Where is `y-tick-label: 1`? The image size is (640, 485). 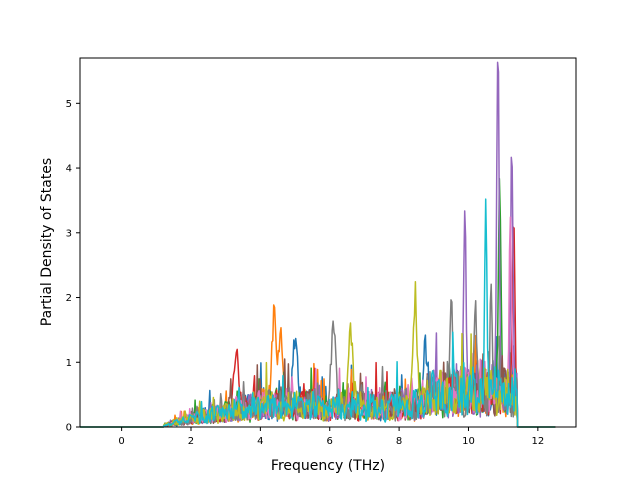 y-tick-label: 1 is located at coordinates (69, 363).